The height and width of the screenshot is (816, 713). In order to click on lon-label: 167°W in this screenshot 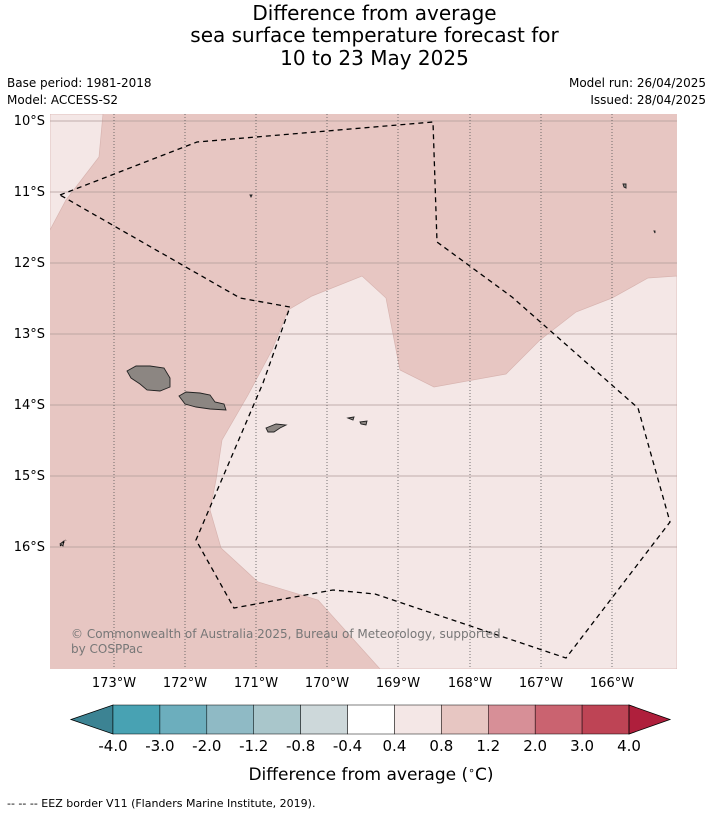, I will do `click(541, 683)`.